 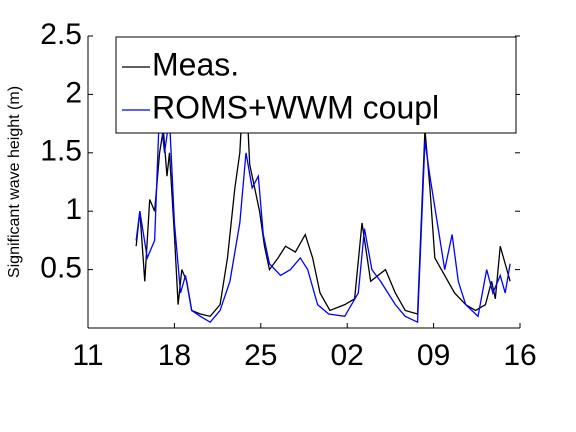 What do you see at coordinates (61, 151) in the screenshot?
I see `y-tick-label: 1.5` at bounding box center [61, 151].